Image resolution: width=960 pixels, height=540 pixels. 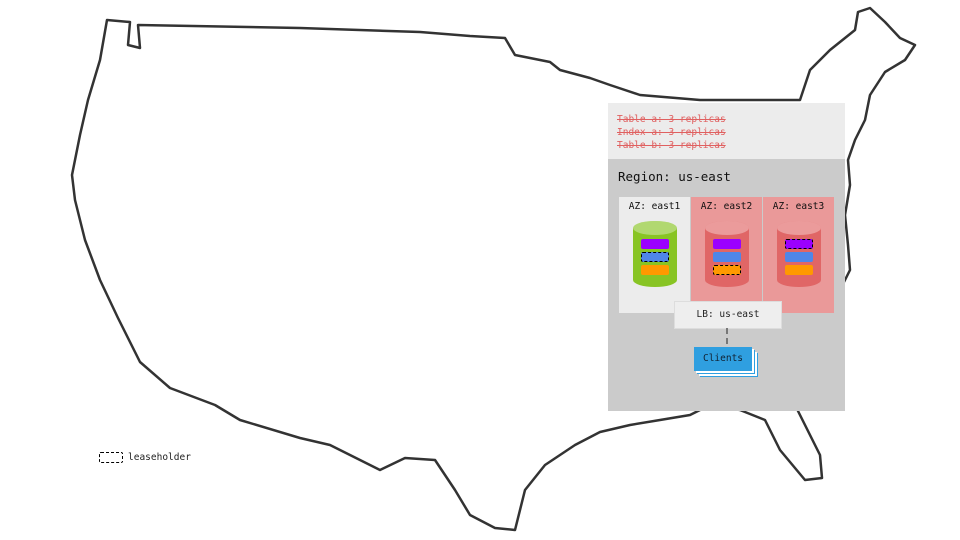 I want to click on leaseholder-legend-swatch, so click(x=111, y=457).